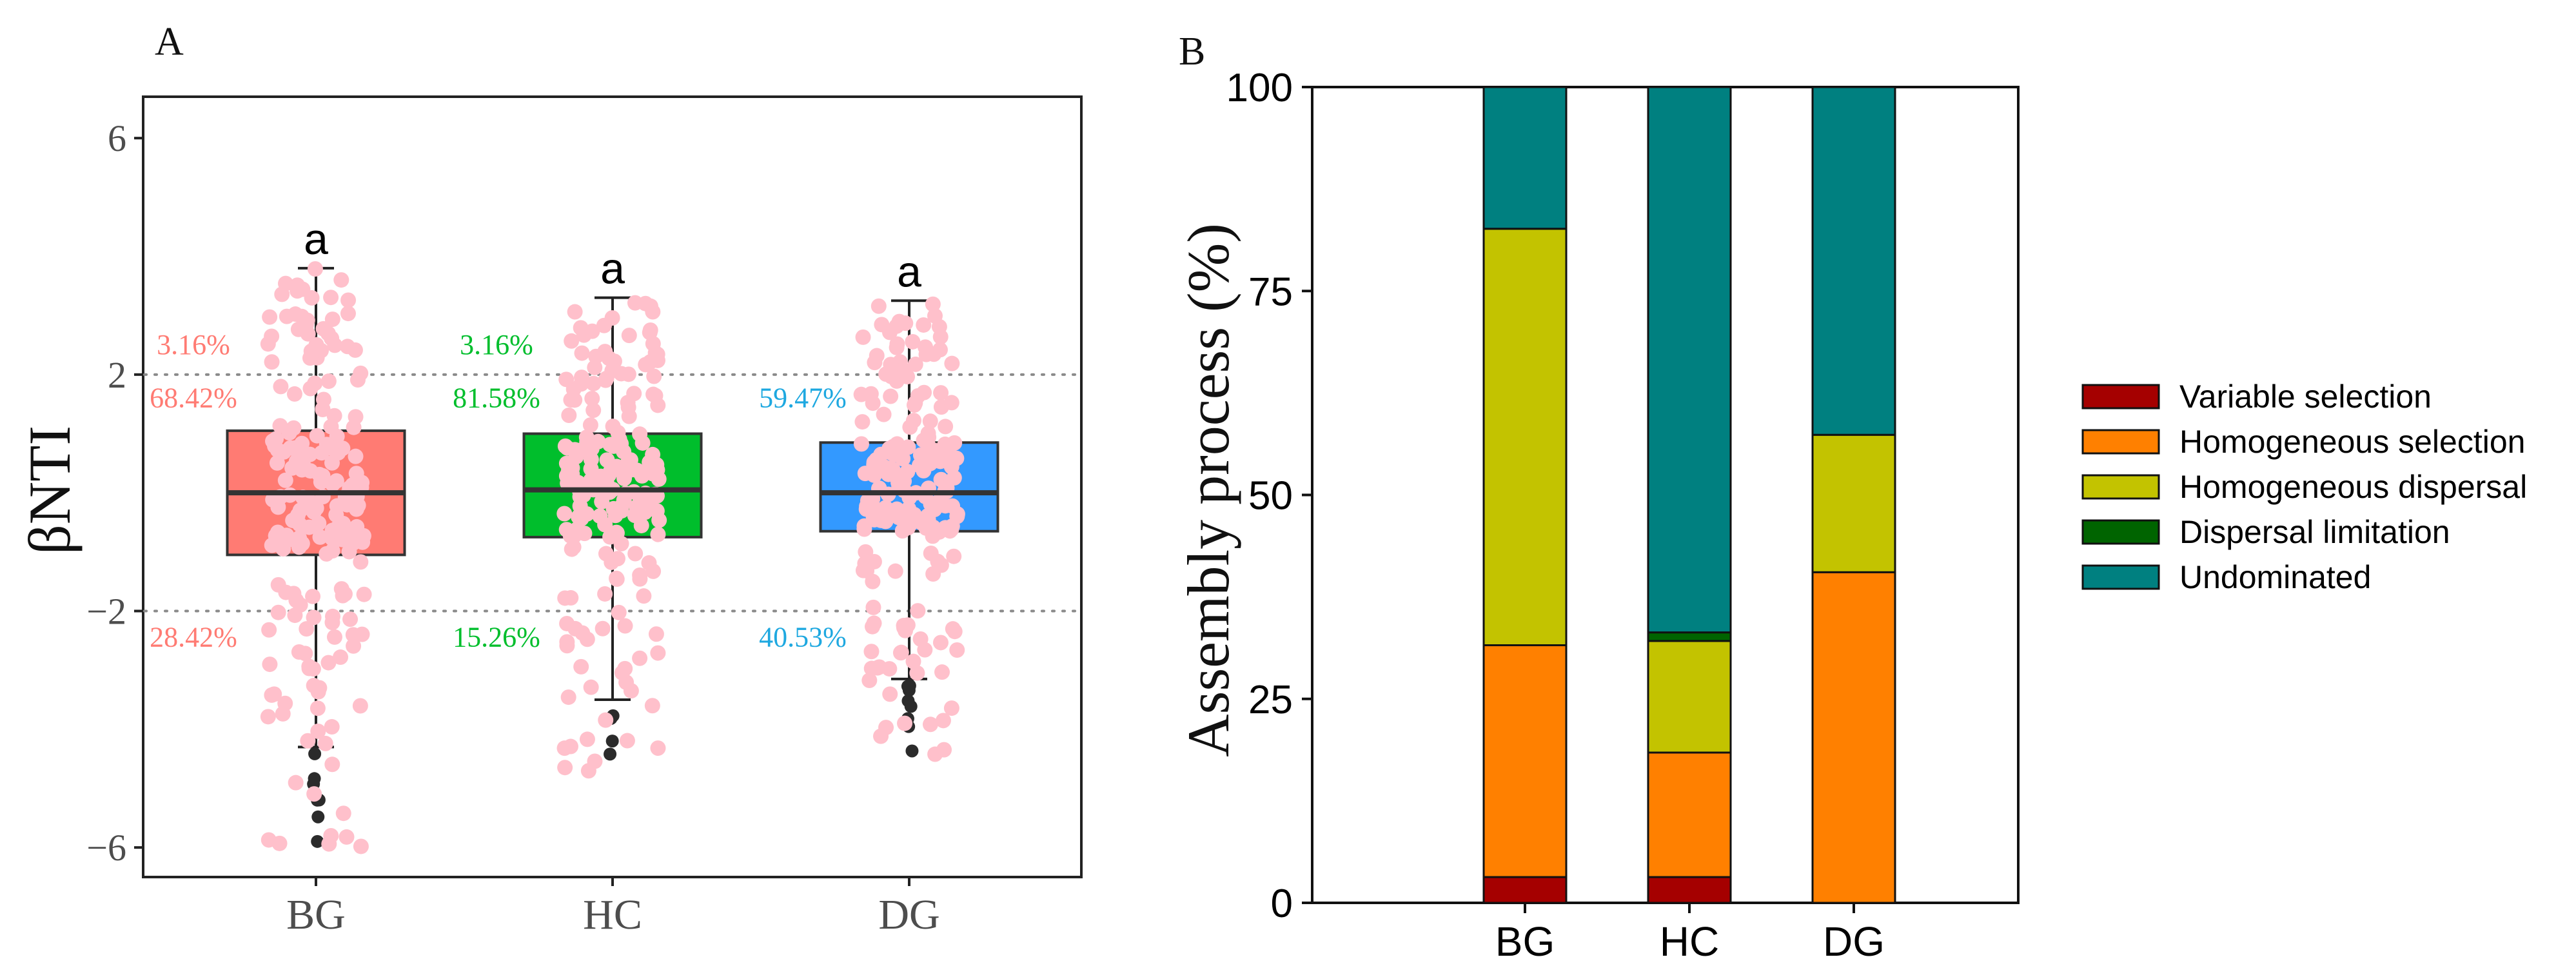 The height and width of the screenshot is (977, 2576). I want to click on panel-a-percent-below: 28.42%, so click(194, 637).